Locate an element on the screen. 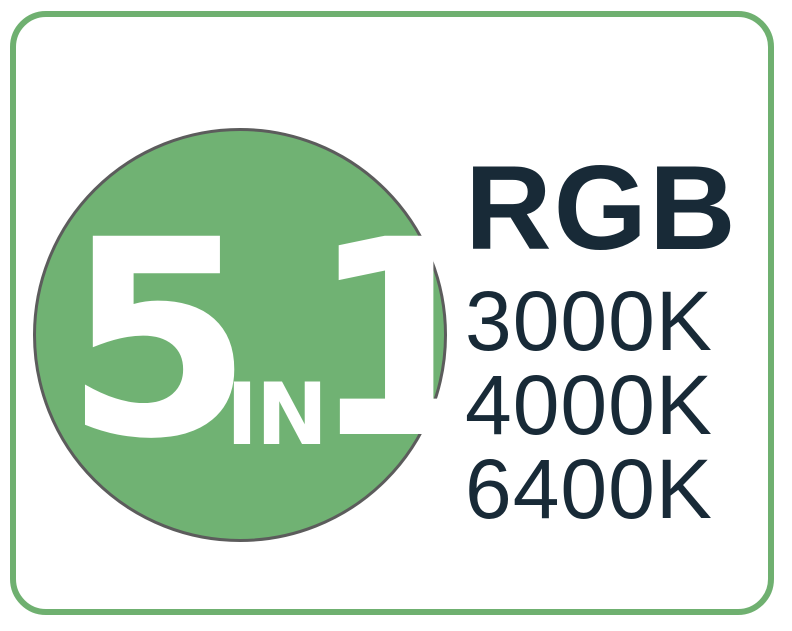 The image size is (792, 631). rgb-label: RGB is located at coordinates (601, 208).